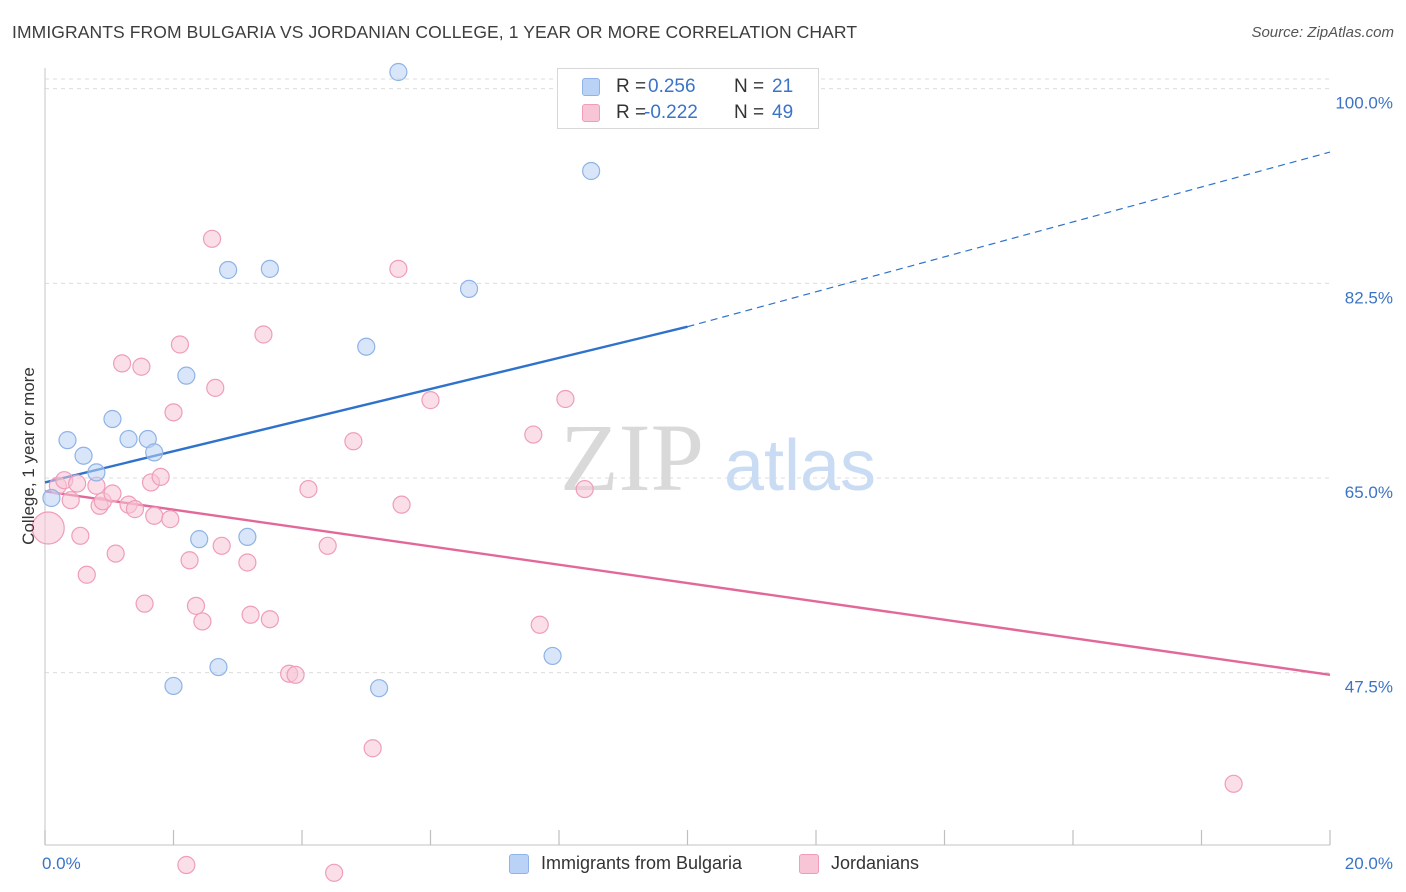  Describe the element at coordinates (800, 466) in the screenshot. I see `watermark-atlas: atlas` at that location.